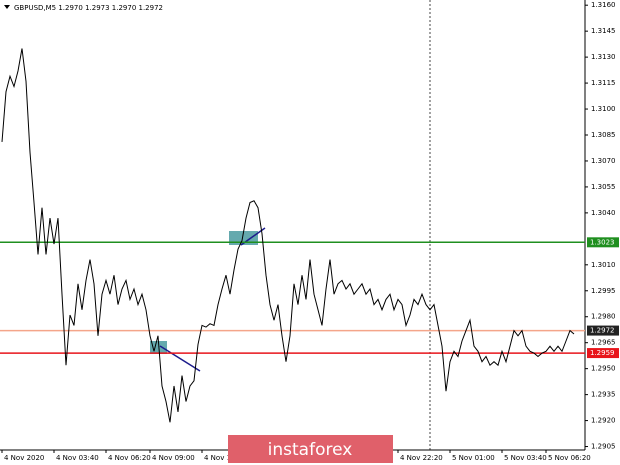 The width and height of the screenshot is (620, 465). What do you see at coordinates (603, 83) in the screenshot?
I see `y-tick-label: 1.3115` at bounding box center [603, 83].